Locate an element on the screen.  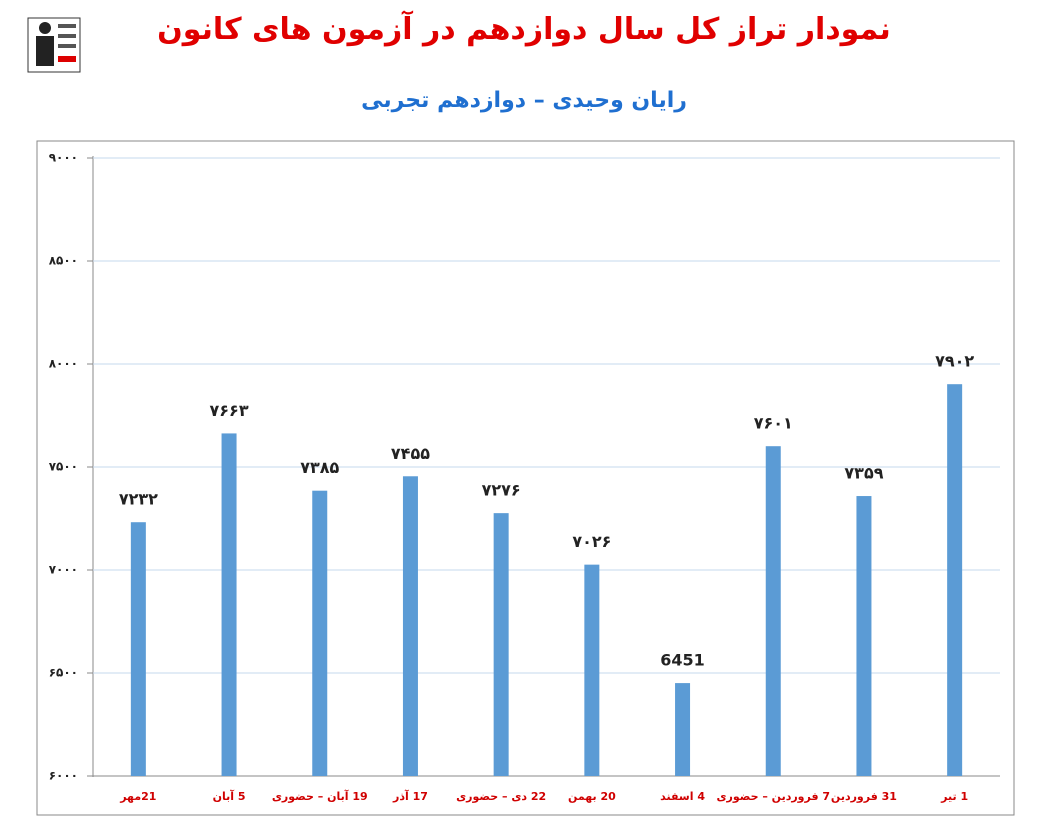
x-tick-label: 21مهر is located at coordinates (137, 796).